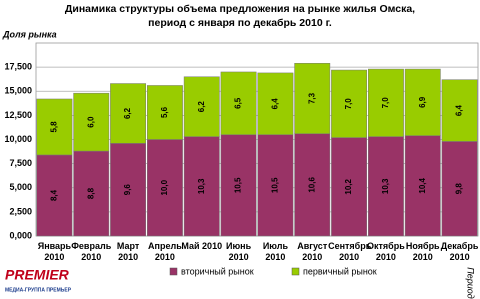 The width and height of the screenshot is (480, 299). Describe the element at coordinates (37, 275) in the screenshot. I see `logo-name: PREMIER` at that location.